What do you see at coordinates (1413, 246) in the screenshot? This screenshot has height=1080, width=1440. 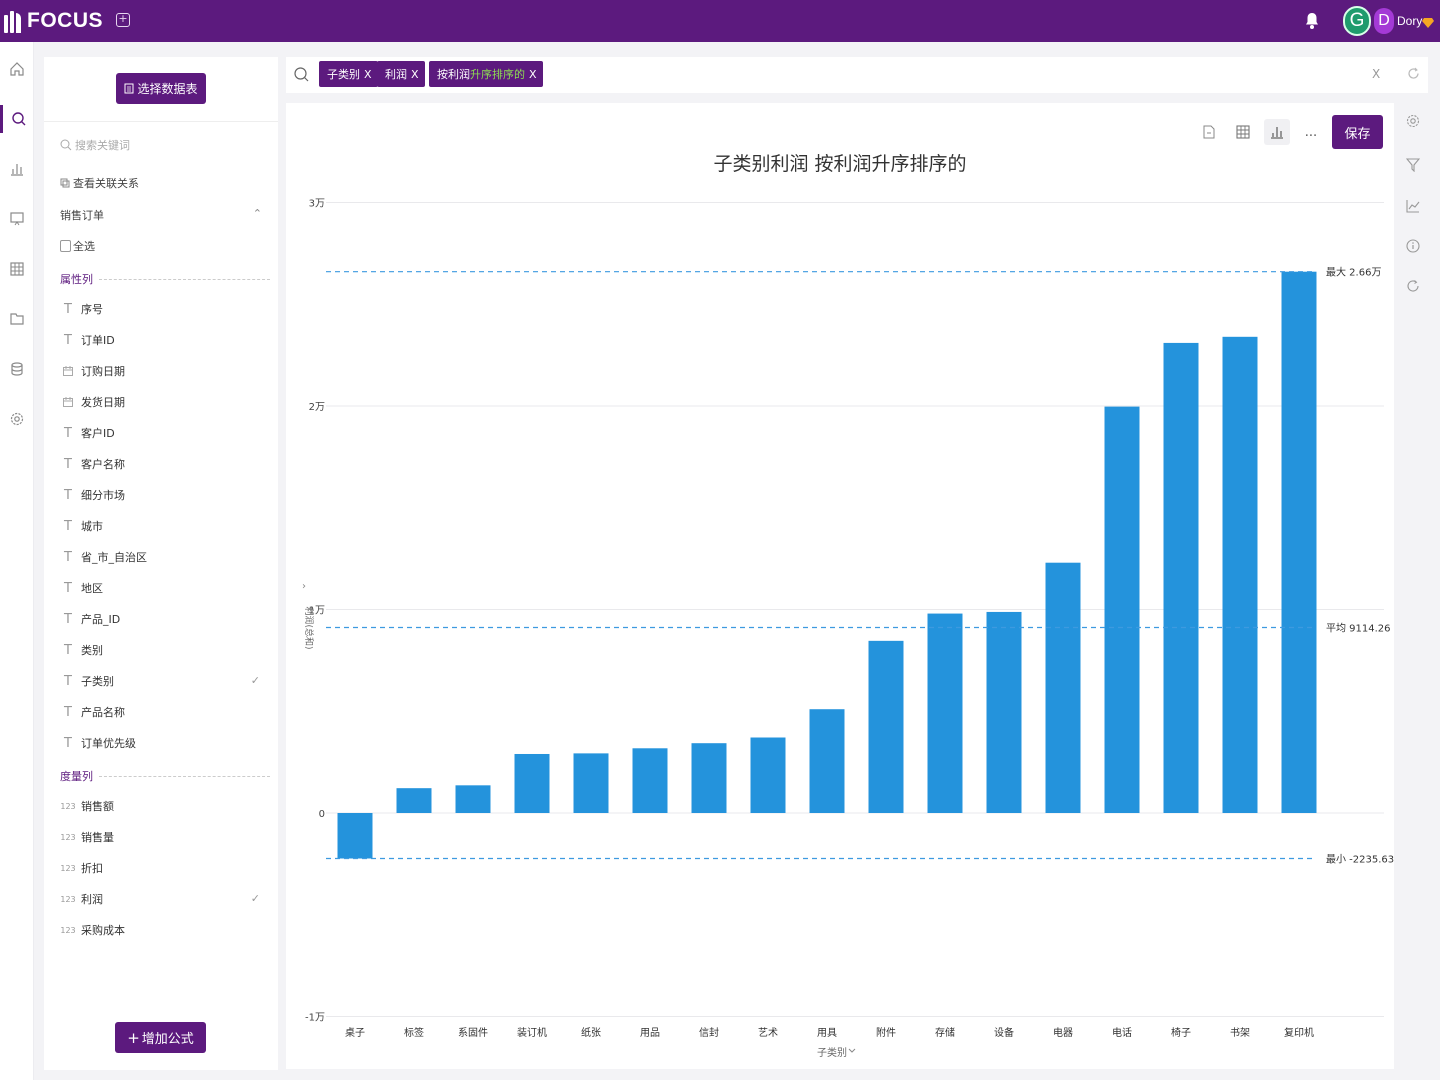 I see `info-icon` at bounding box center [1413, 246].